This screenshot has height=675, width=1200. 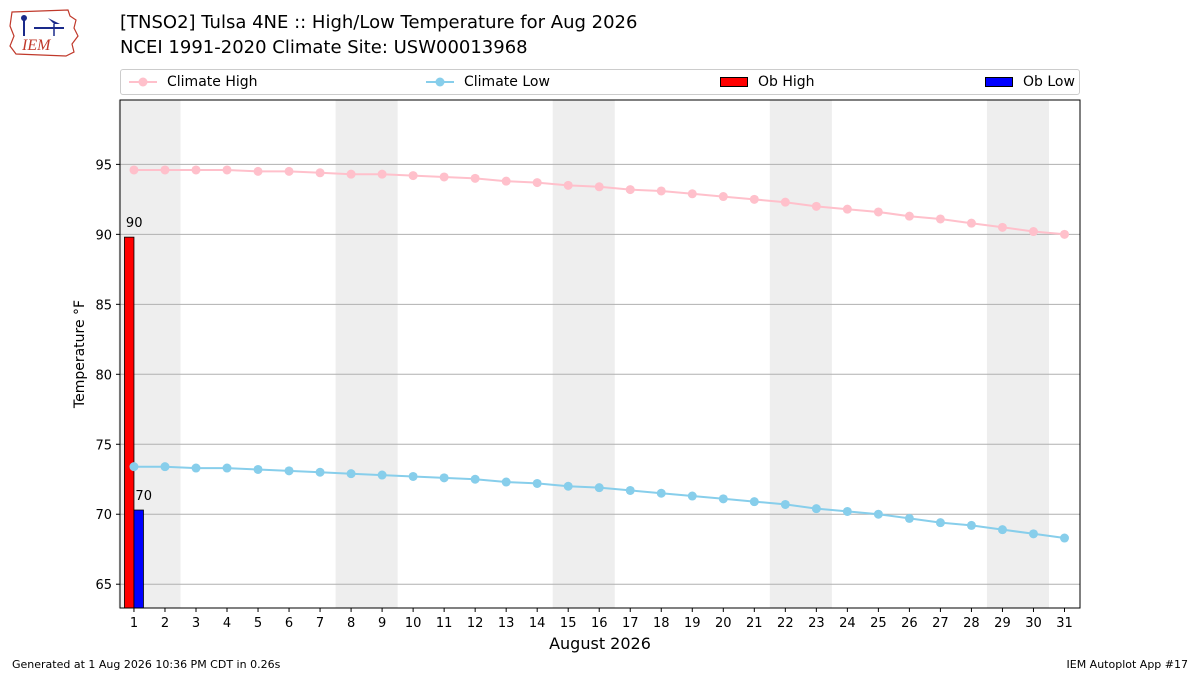 What do you see at coordinates (1002, 623) in the screenshot?
I see `x-tick-label: 29` at bounding box center [1002, 623].